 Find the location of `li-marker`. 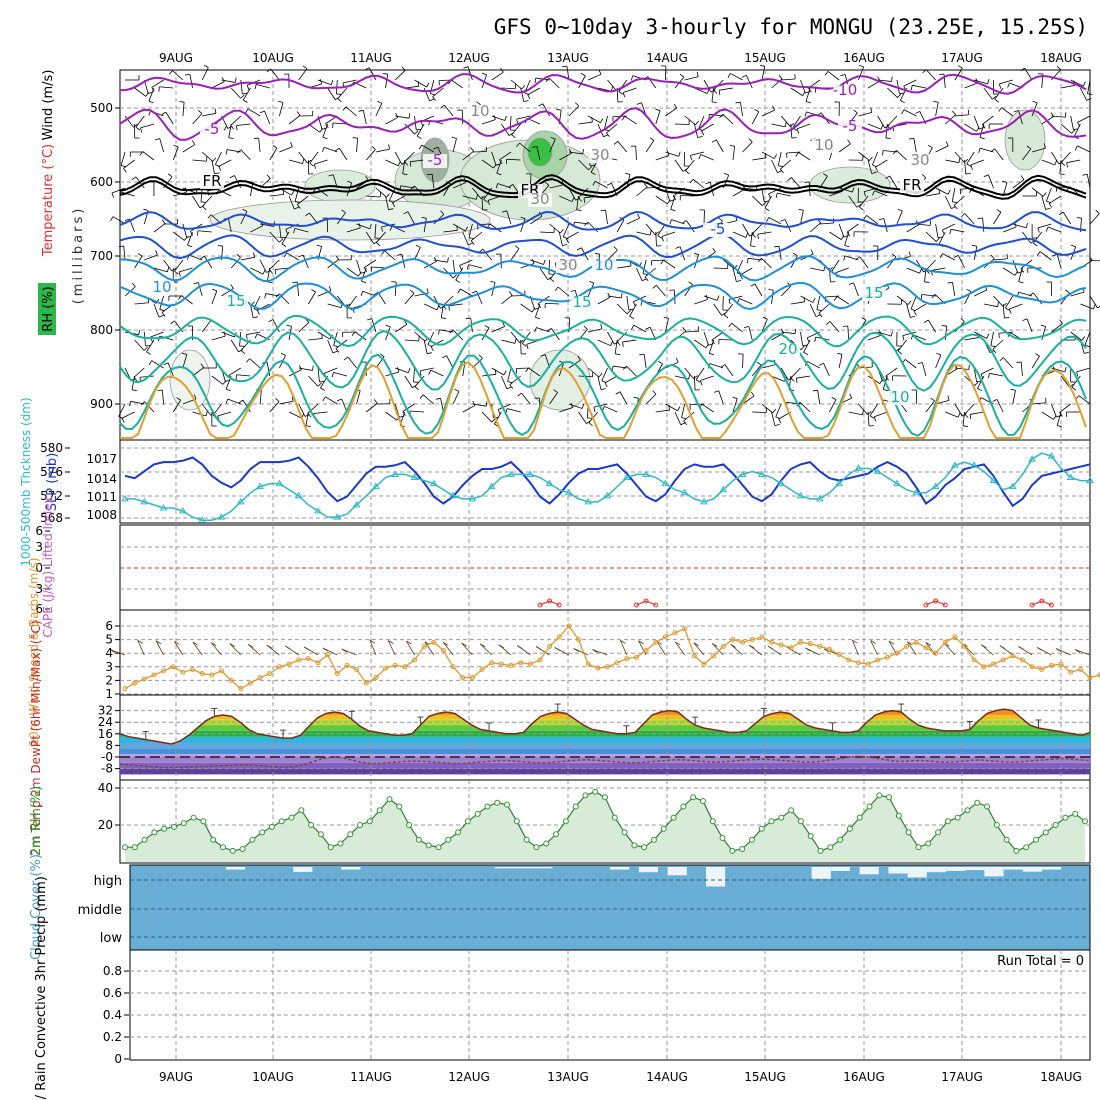

li-marker is located at coordinates (636, 605).